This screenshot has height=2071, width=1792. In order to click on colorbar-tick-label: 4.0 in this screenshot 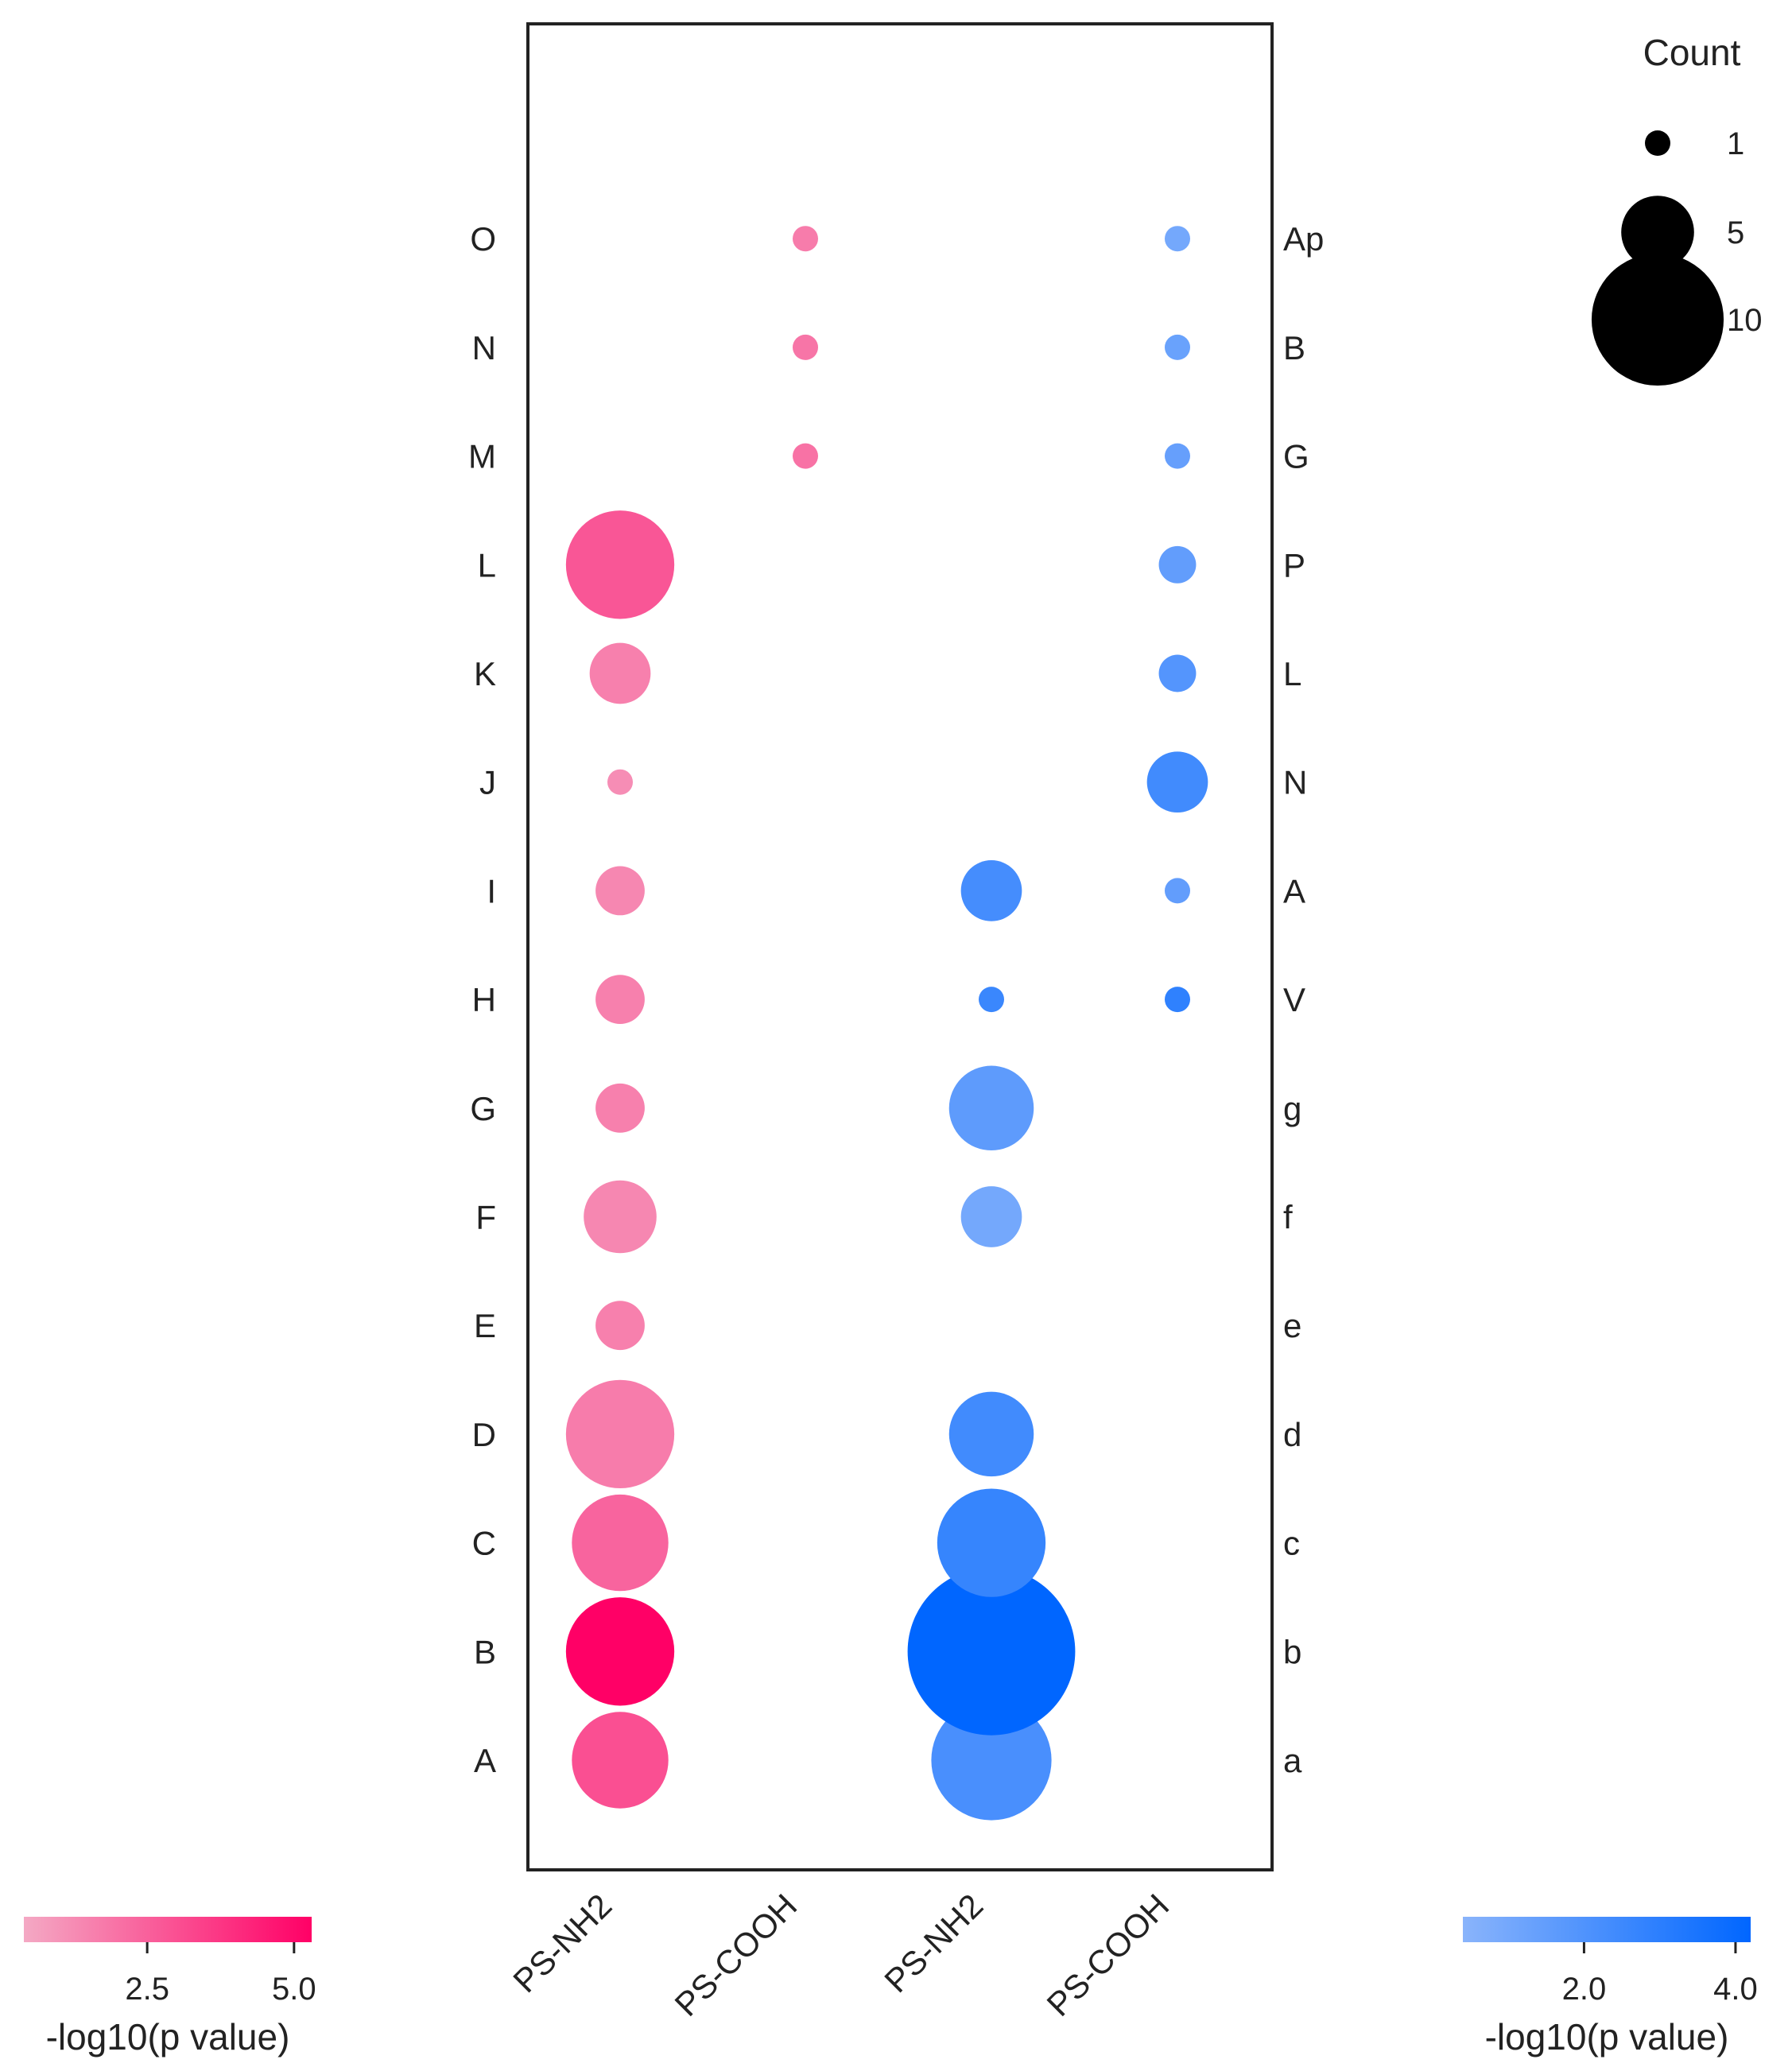, I will do `click(1735, 1989)`.